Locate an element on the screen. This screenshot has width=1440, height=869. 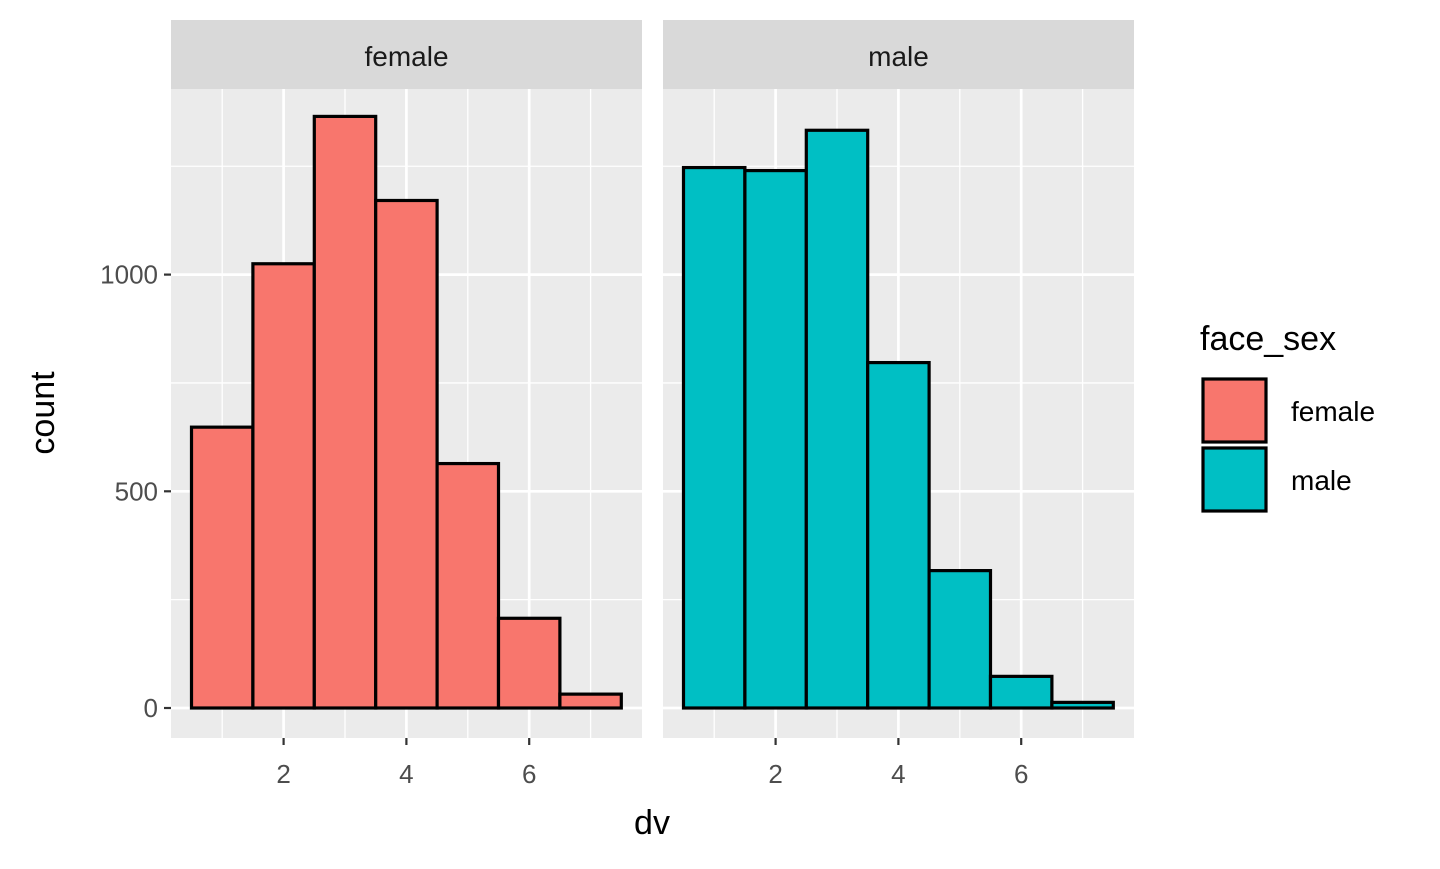
legend-title: face_sex is located at coordinates (1268, 339).